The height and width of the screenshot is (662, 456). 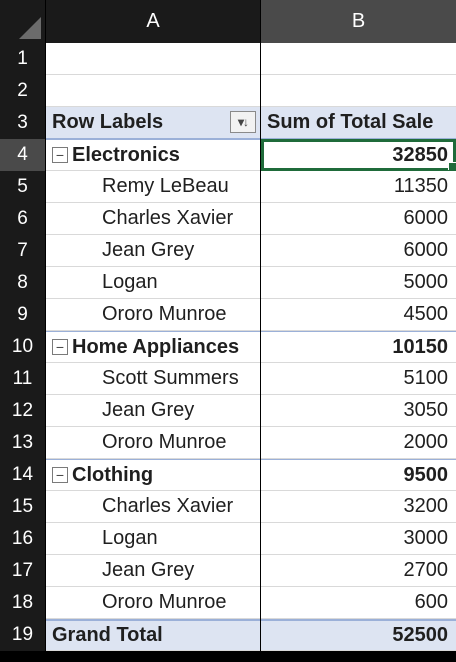 I want to click on pivot-item-value: 4500, so click(x=358, y=315).